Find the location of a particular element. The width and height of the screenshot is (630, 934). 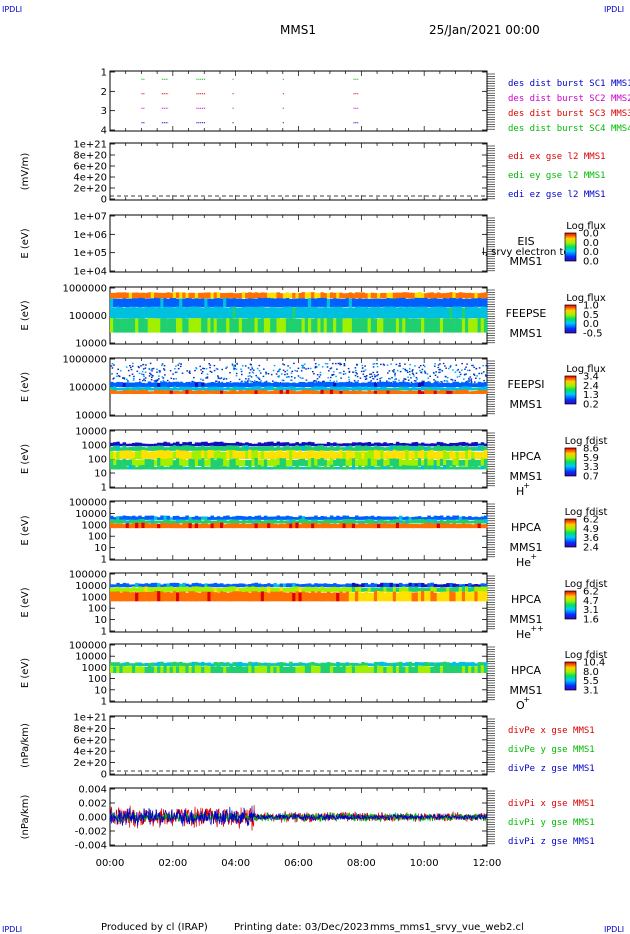

y-tick-label: 6e+20 is located at coordinates (90, 740).